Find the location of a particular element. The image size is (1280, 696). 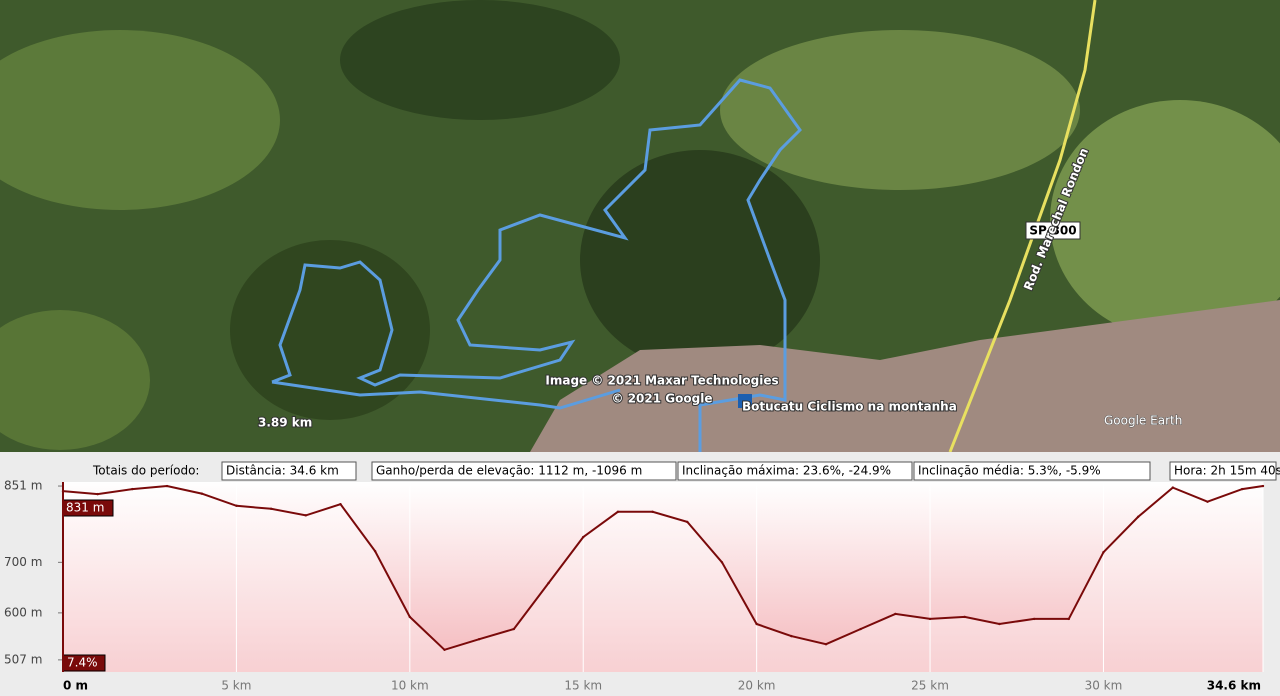

image-credit: Image © 2021 Maxar Technologies is located at coordinates (661, 381).